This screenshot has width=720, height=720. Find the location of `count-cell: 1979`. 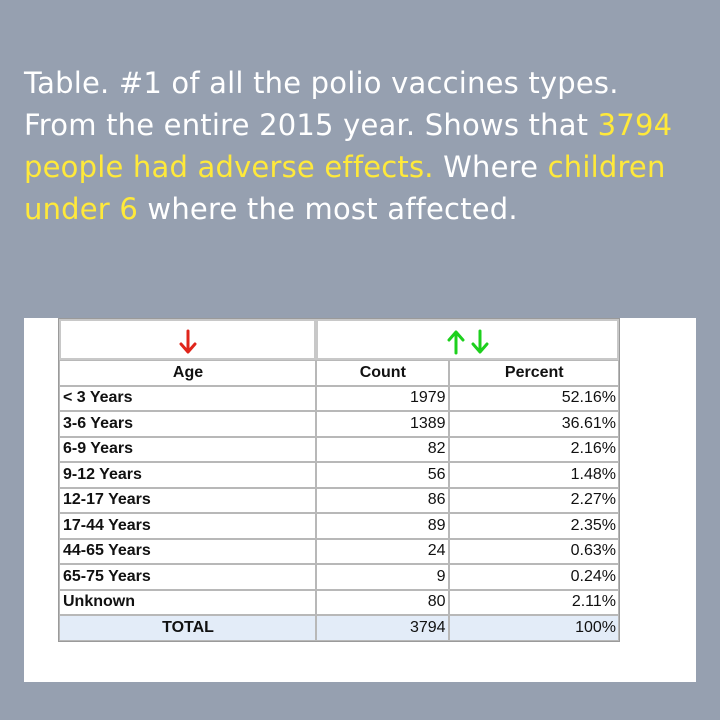

count-cell: 1979 is located at coordinates (382, 398).